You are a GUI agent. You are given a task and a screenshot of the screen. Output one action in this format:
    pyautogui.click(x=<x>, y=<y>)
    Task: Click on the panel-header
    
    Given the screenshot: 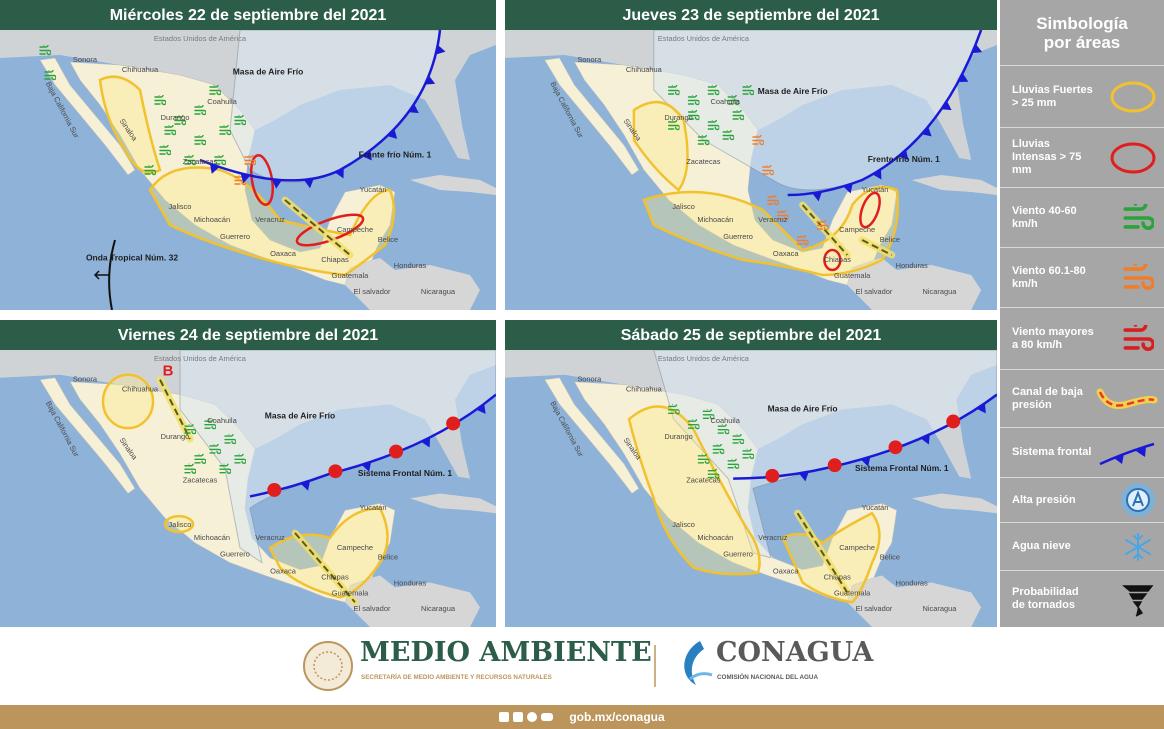 What is the action you would take?
    pyautogui.click(x=751, y=15)
    